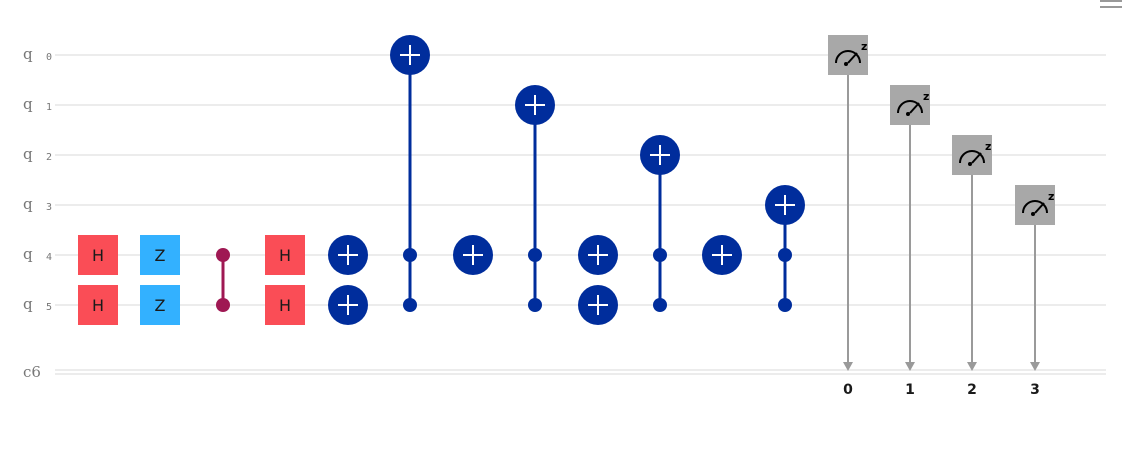 The height and width of the screenshot is (450, 1130). Describe the element at coordinates (910, 390) in the screenshot. I see `classical-bit-label: 1` at that location.